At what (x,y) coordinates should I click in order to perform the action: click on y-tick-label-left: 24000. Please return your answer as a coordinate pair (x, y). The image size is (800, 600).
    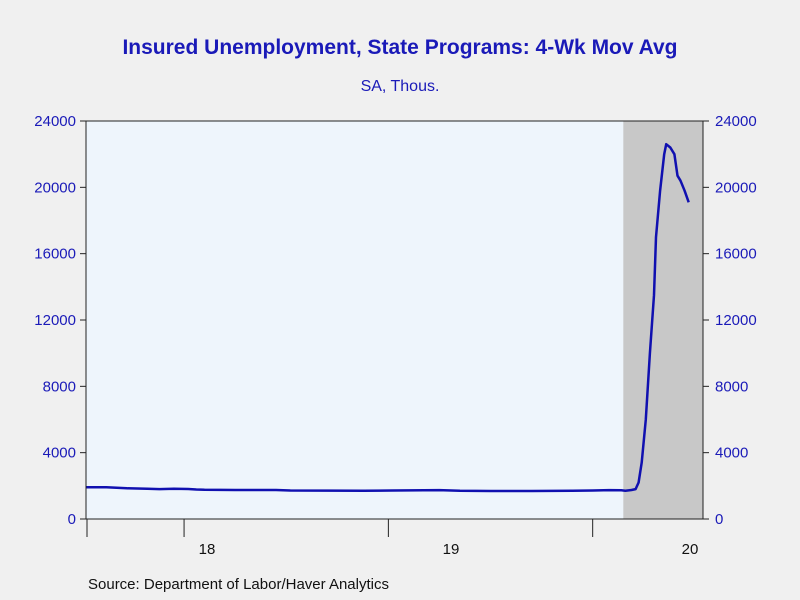
    Looking at the image, I should click on (55, 121).